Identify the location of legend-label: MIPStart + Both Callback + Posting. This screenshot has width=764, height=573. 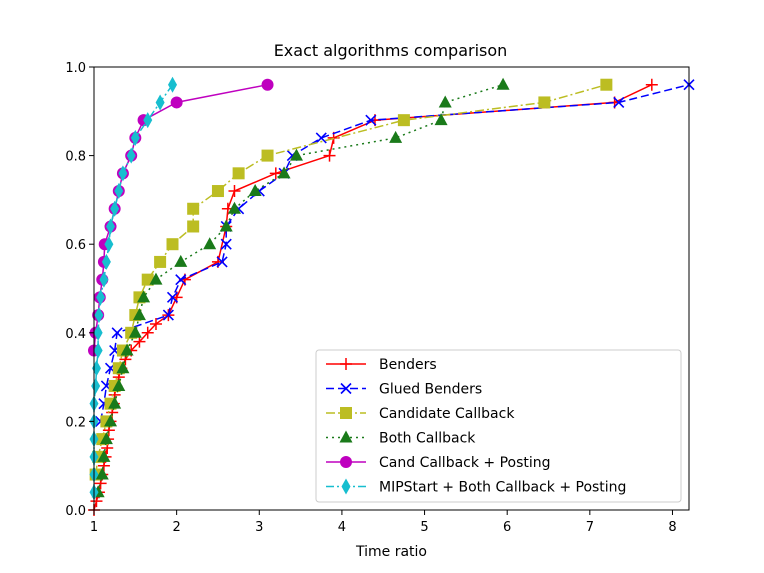
(502, 488).